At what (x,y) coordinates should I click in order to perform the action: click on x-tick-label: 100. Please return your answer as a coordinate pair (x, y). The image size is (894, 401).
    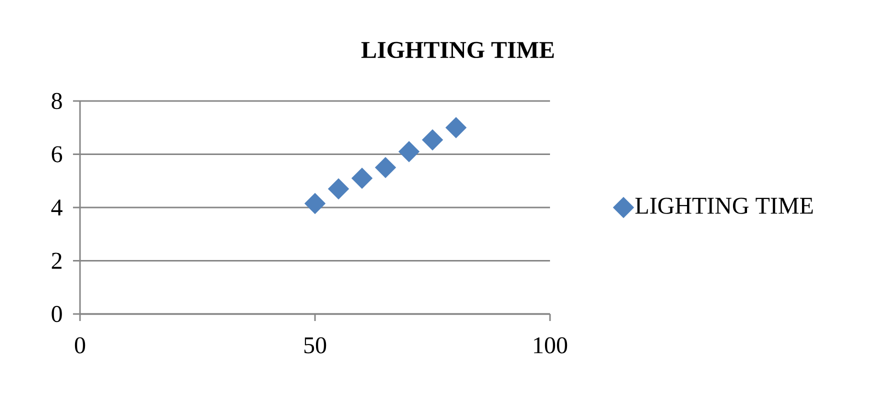
    Looking at the image, I should click on (551, 345).